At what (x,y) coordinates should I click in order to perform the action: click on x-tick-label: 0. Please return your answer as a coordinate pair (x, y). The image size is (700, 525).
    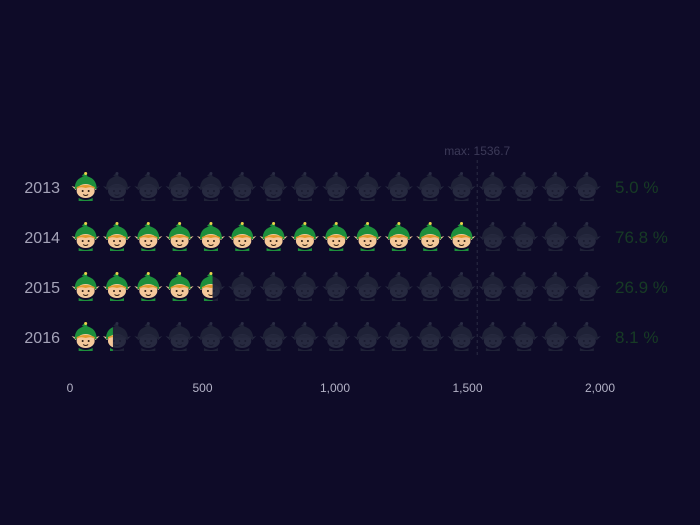
    Looking at the image, I should click on (70, 388).